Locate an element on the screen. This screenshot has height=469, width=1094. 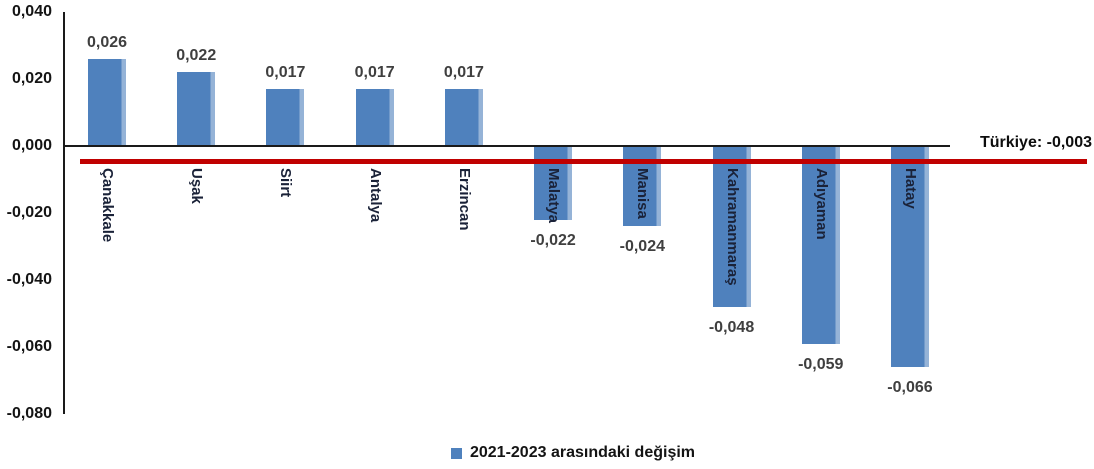
bar-Hatay is located at coordinates (909, 257).